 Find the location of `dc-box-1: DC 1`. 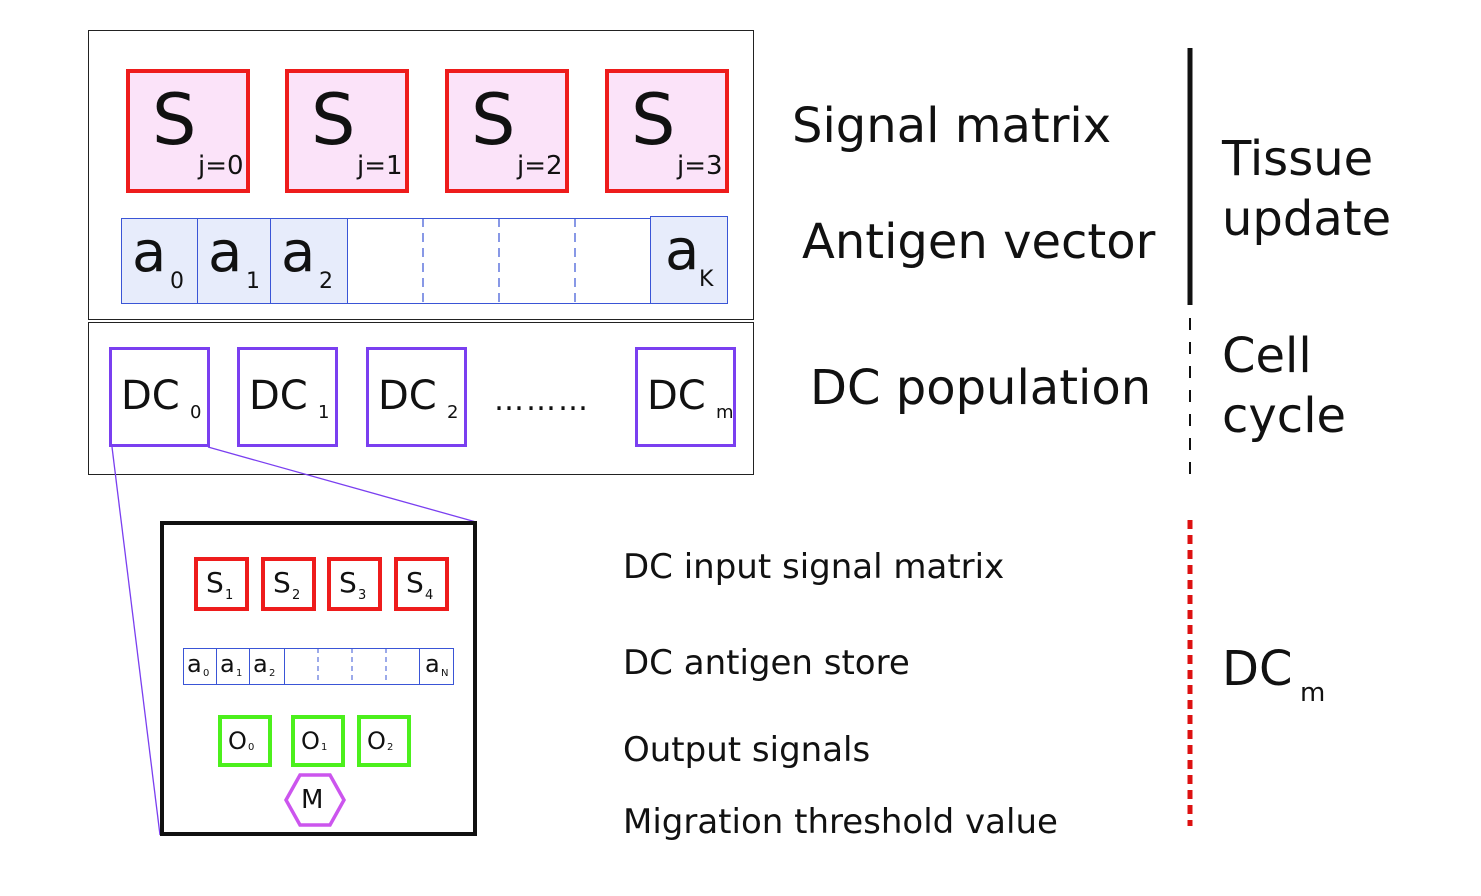

dc-box-1: DC 1 is located at coordinates (287, 397).